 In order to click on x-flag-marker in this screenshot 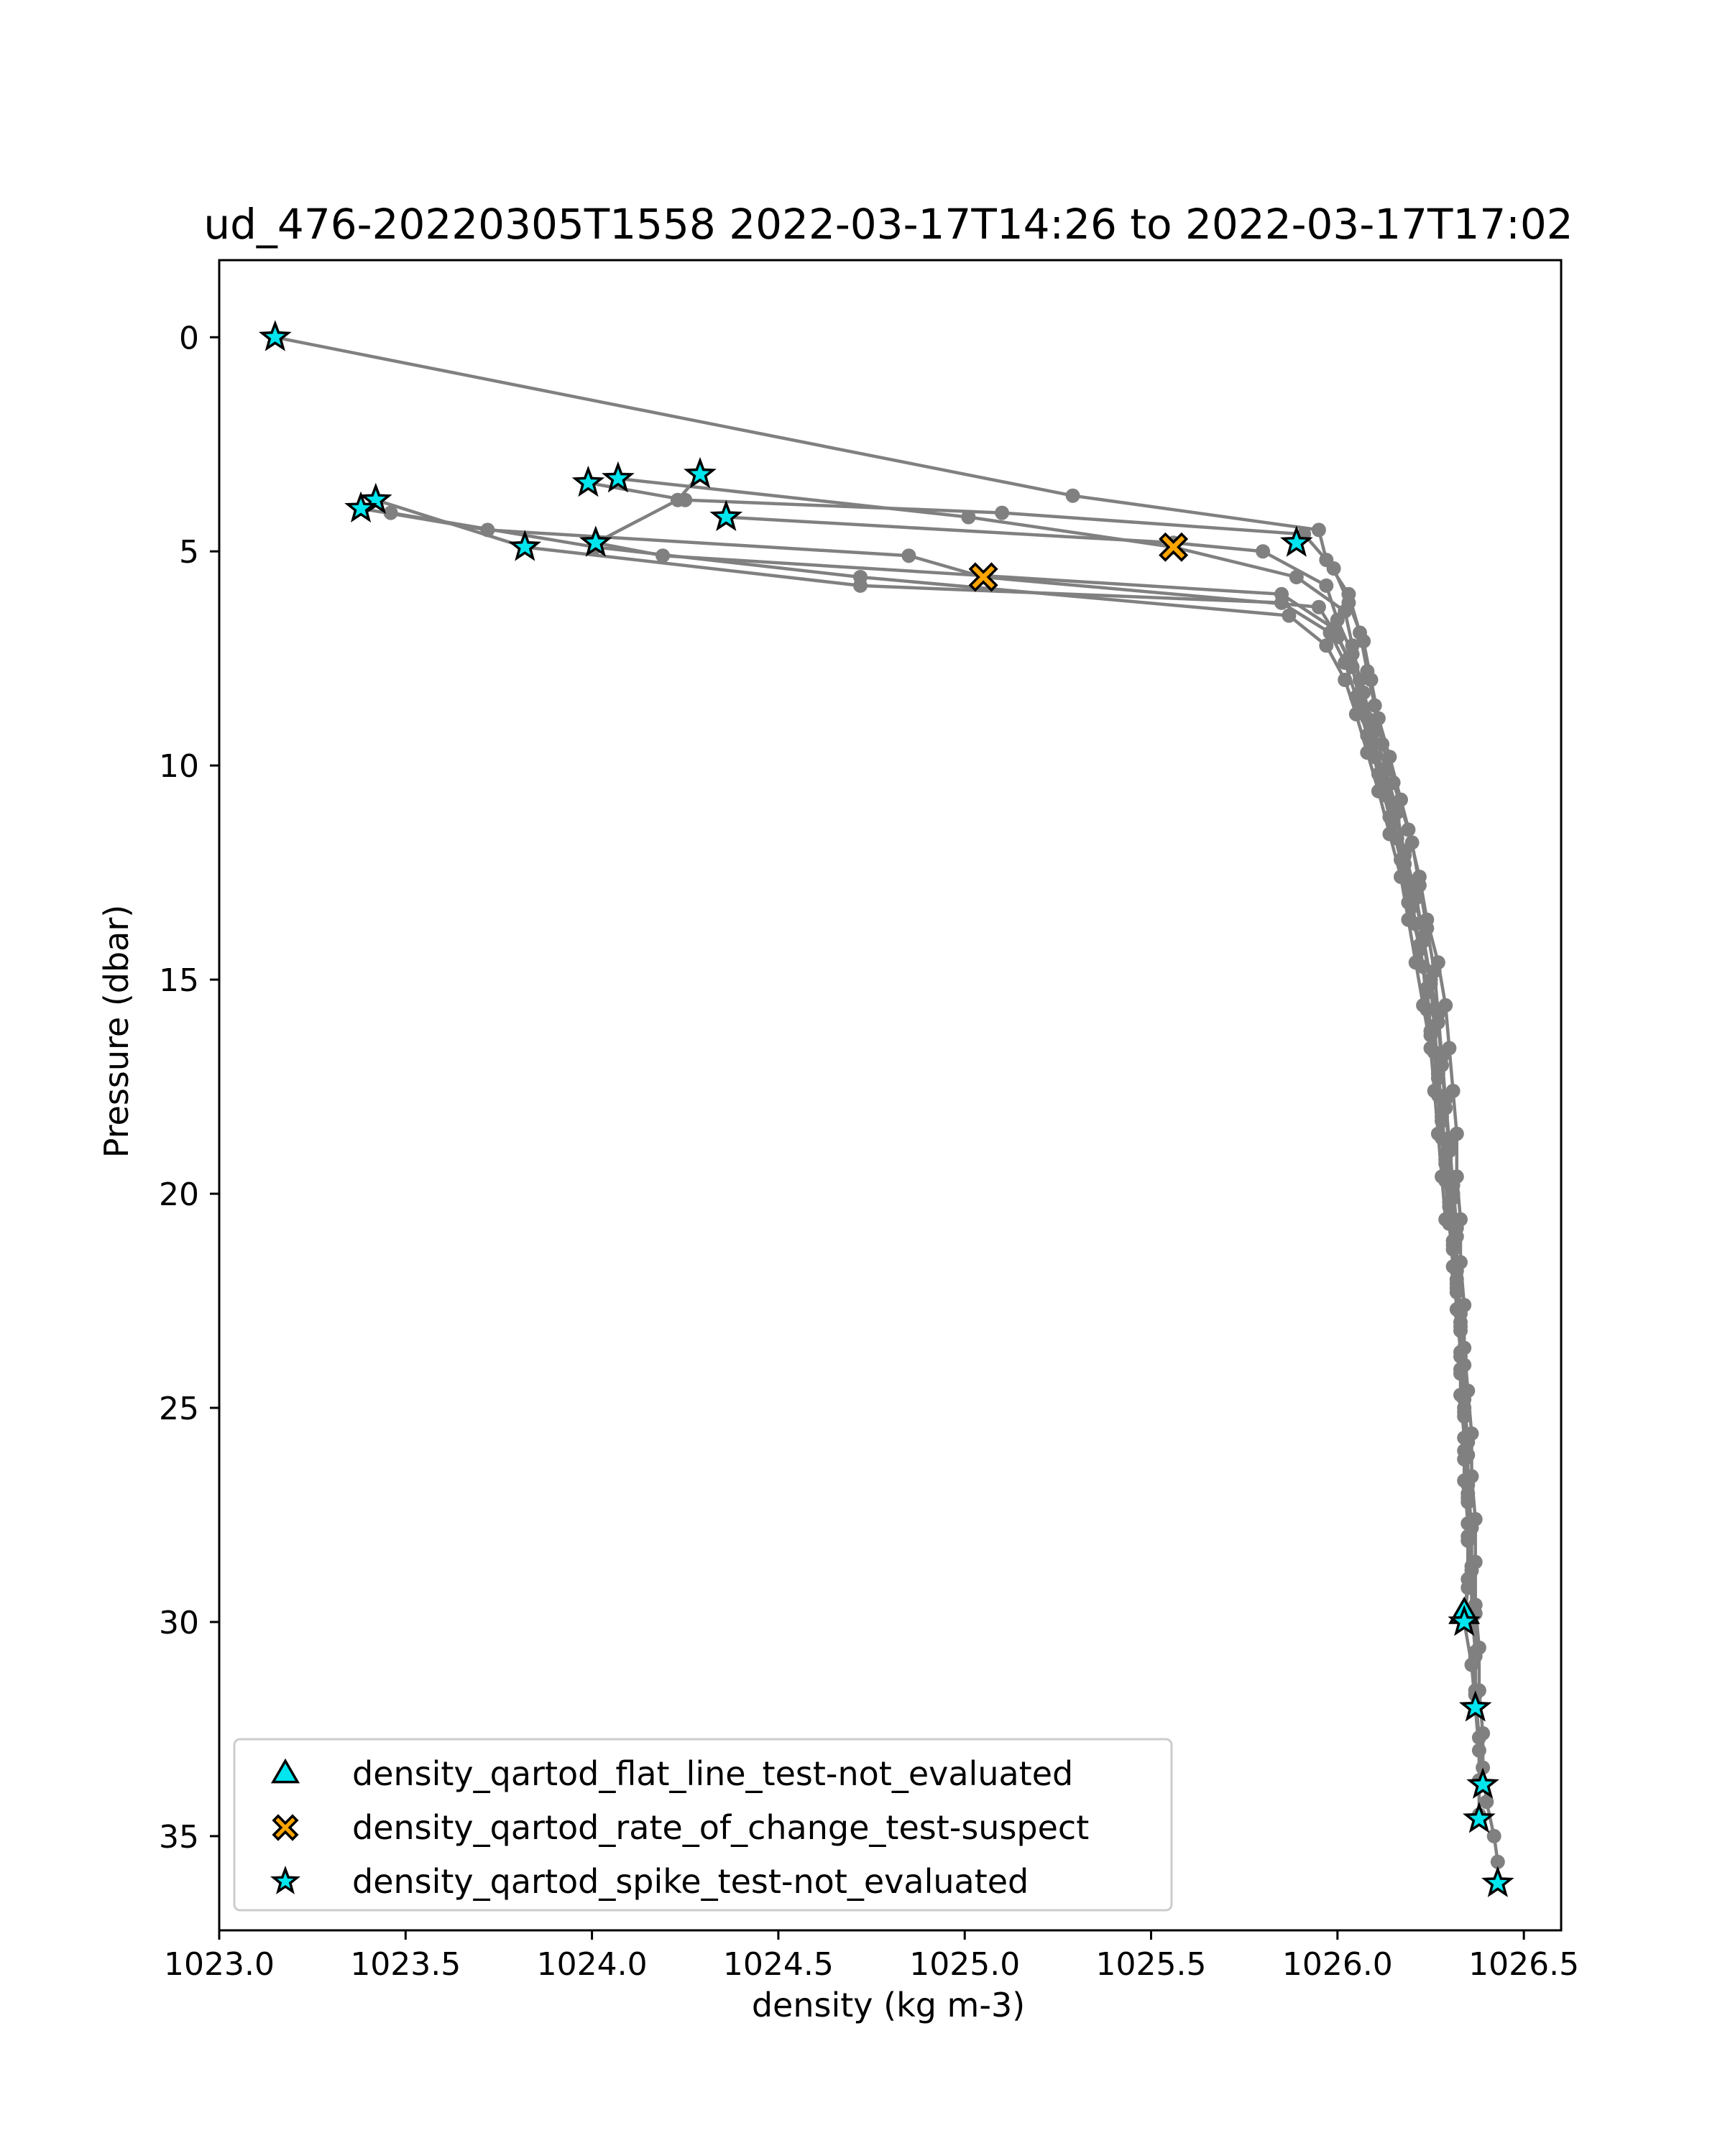, I will do `click(983, 577)`.